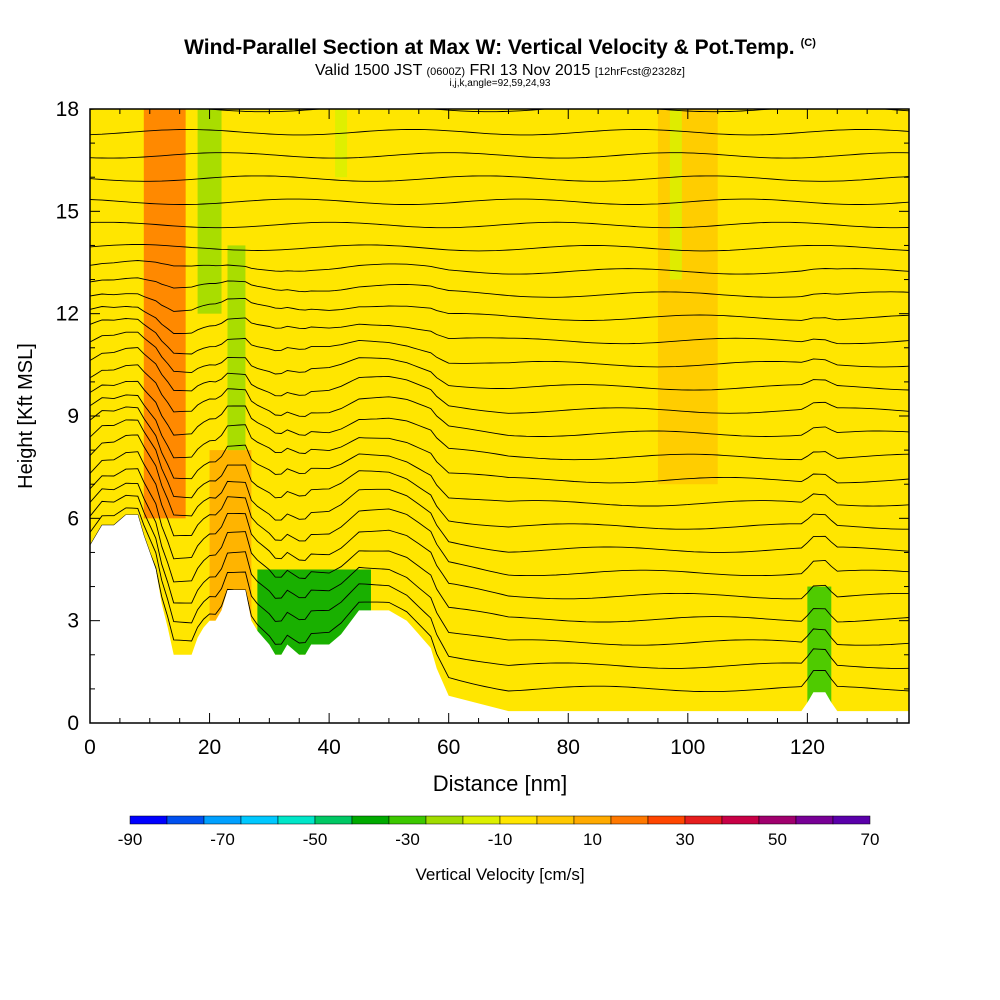  Describe the element at coordinates (222, 839) in the screenshot. I see `colorbar-tick-label: -70` at that location.